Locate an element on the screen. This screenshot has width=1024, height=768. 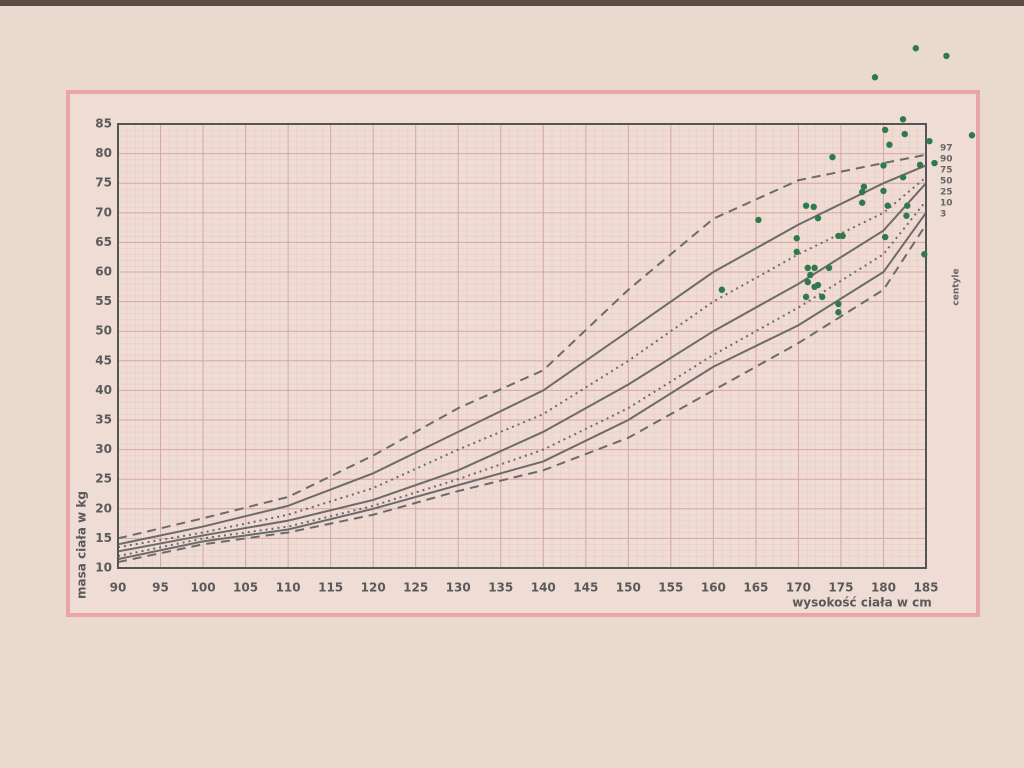
legend-label: 75 is located at coordinates (946, 171).